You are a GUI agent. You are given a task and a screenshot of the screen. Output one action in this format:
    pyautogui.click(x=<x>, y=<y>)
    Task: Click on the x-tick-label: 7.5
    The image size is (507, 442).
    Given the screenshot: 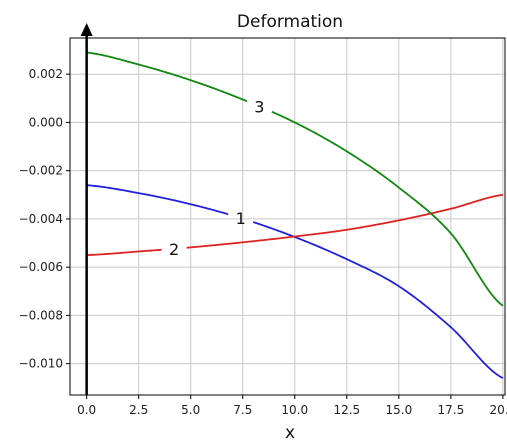 What is the action you would take?
    pyautogui.click(x=242, y=410)
    